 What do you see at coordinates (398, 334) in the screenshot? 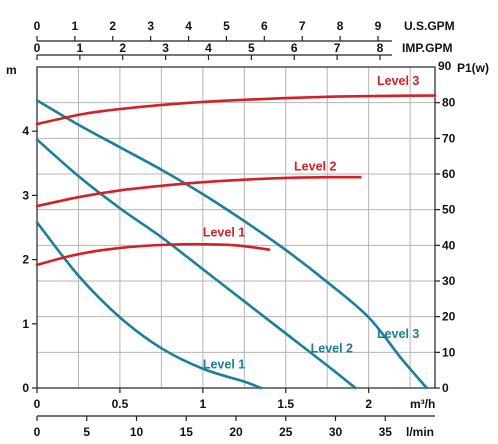
I see `head-curve-label-level-3: Level 3` at bounding box center [398, 334].